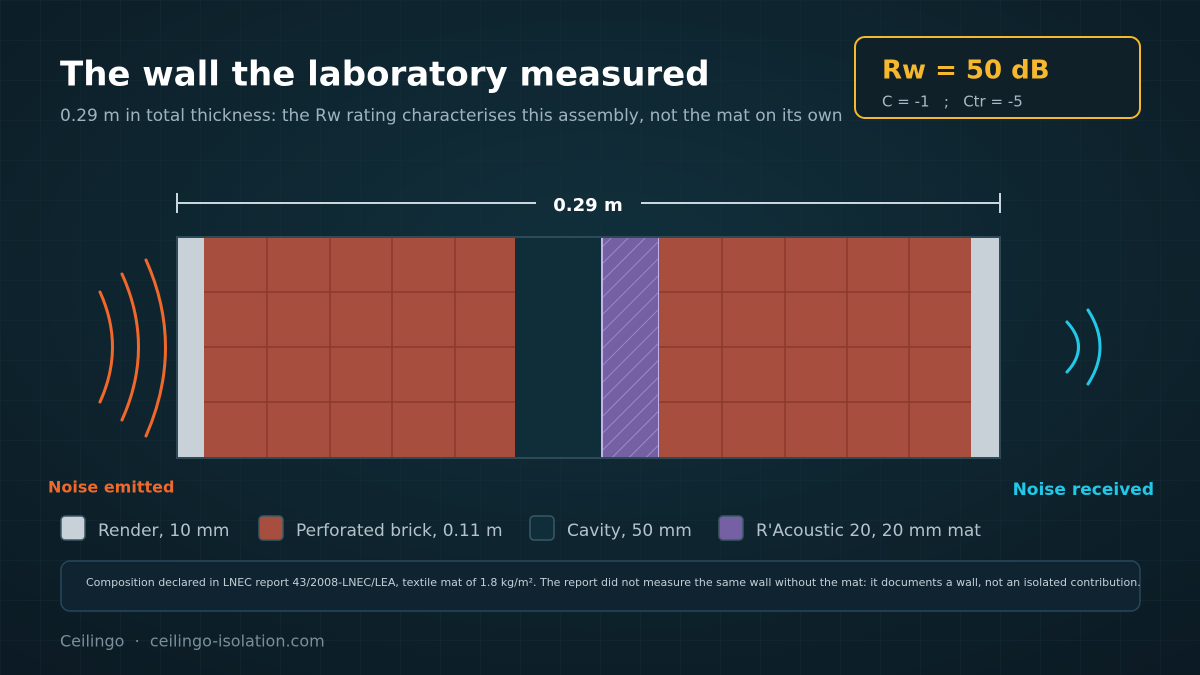  Describe the element at coordinates (385, 75) in the screenshot. I see `title: The wall the laboratory measured` at that location.